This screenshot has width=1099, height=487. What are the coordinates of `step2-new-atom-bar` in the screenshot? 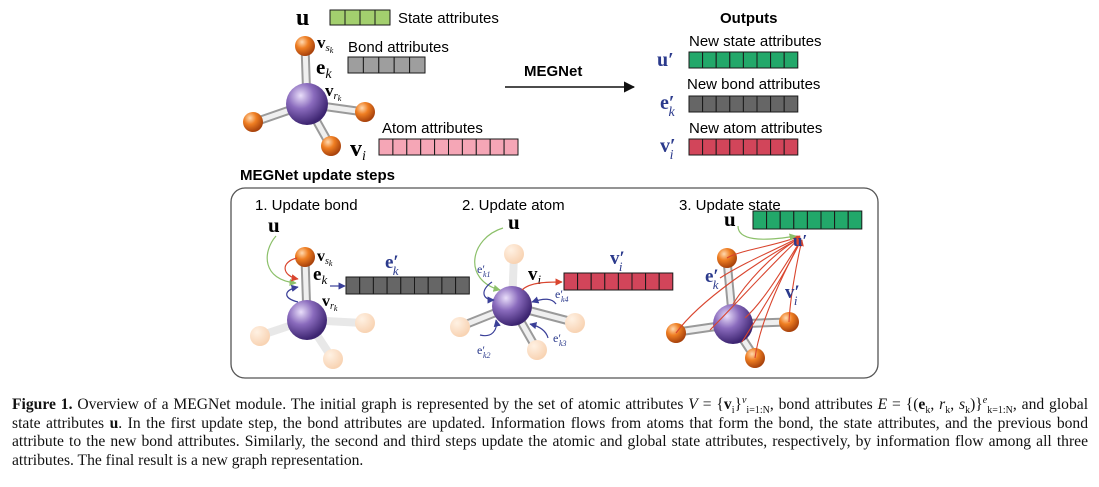 It's located at (618, 281).